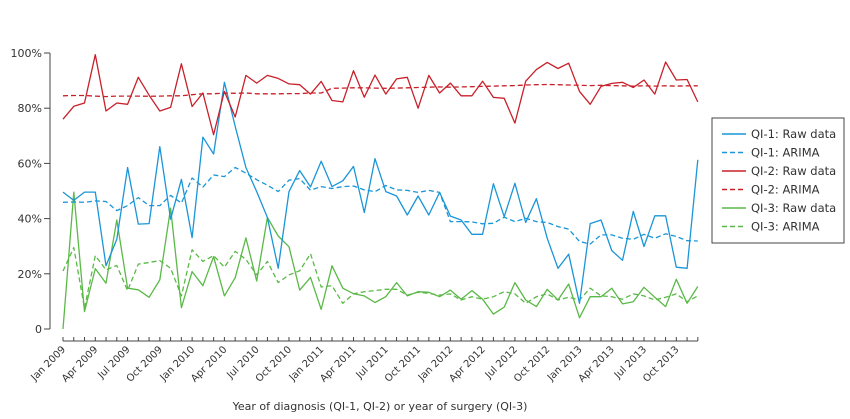 The image size is (850, 419). I want to click on y-tick-label: 40%, so click(30, 219).